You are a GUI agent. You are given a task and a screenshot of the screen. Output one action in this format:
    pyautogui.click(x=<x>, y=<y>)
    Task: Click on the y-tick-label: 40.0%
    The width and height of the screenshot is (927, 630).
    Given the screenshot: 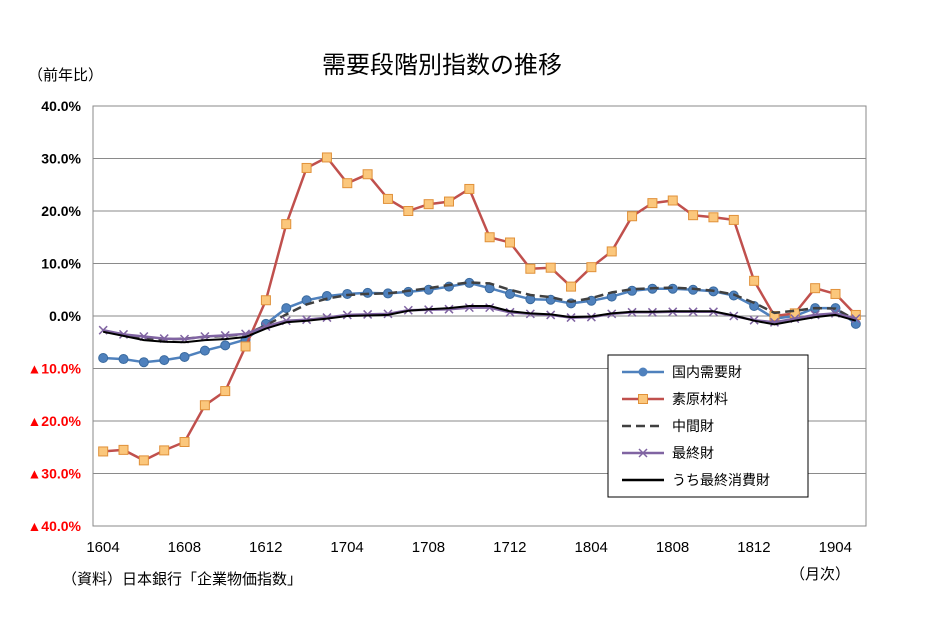 What is the action you would take?
    pyautogui.click(x=61, y=106)
    